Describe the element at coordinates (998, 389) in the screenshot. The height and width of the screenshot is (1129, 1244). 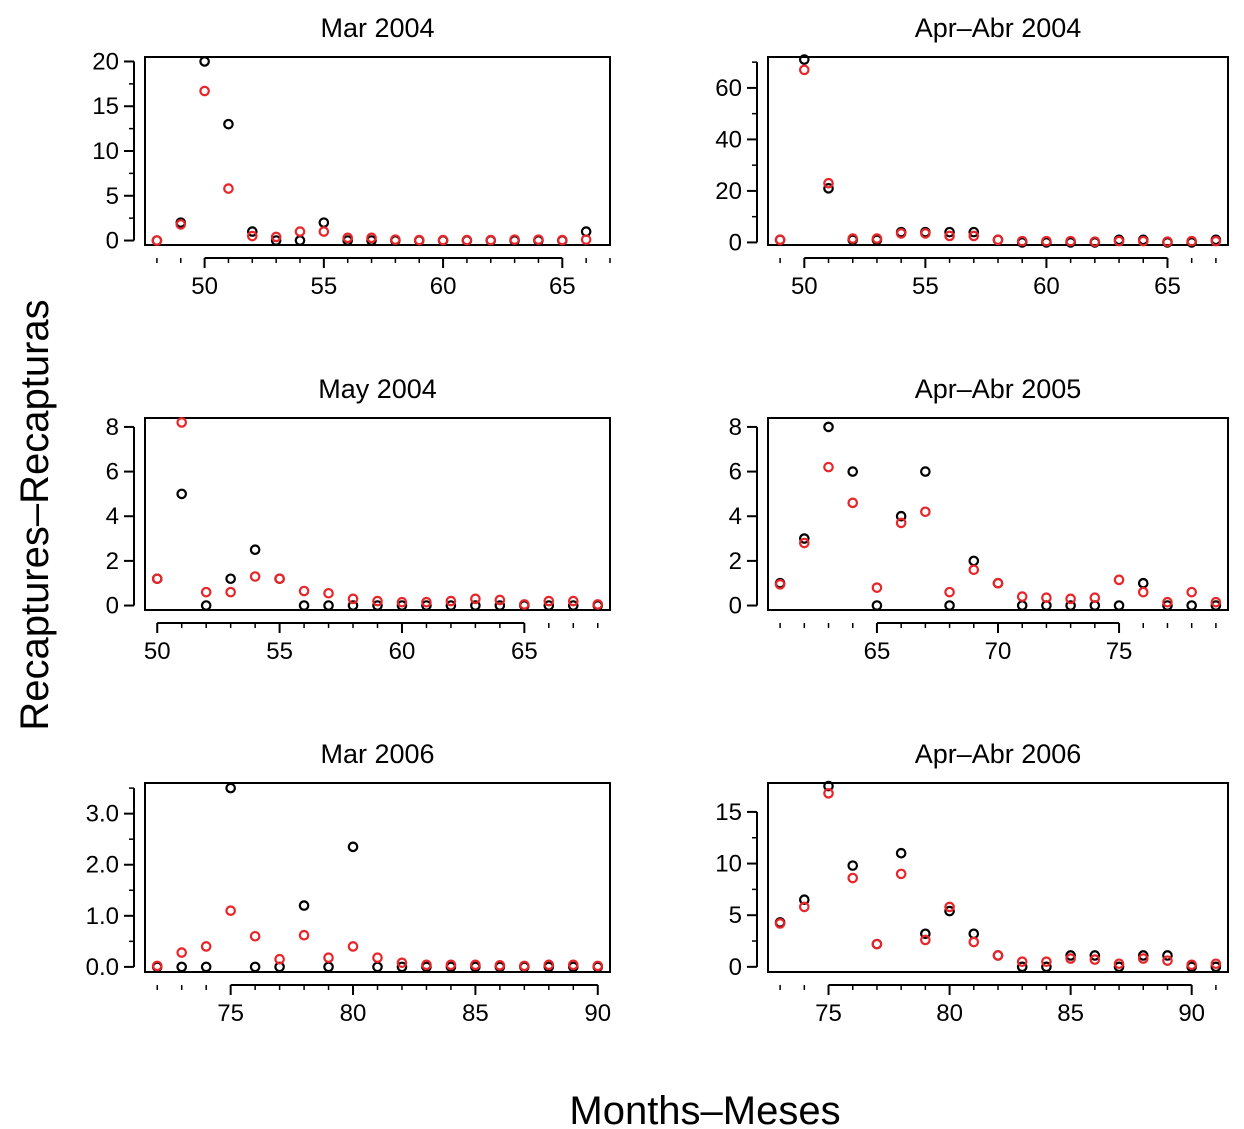
I see `panel-title: Apr–Abr 2005` at that location.